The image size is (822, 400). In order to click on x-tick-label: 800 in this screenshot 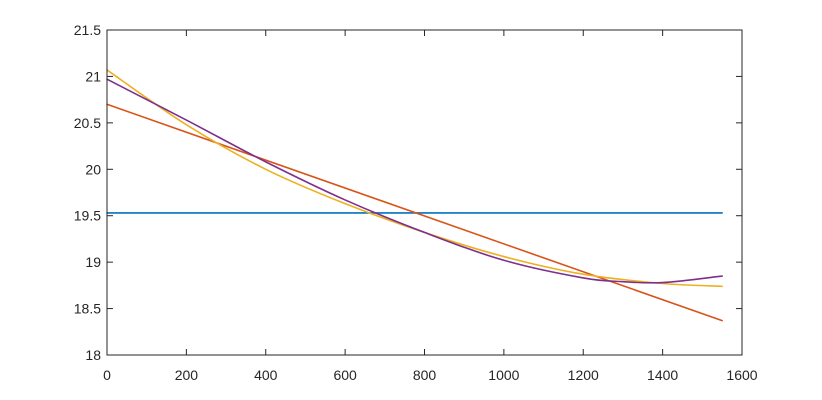, I will do `click(425, 375)`.